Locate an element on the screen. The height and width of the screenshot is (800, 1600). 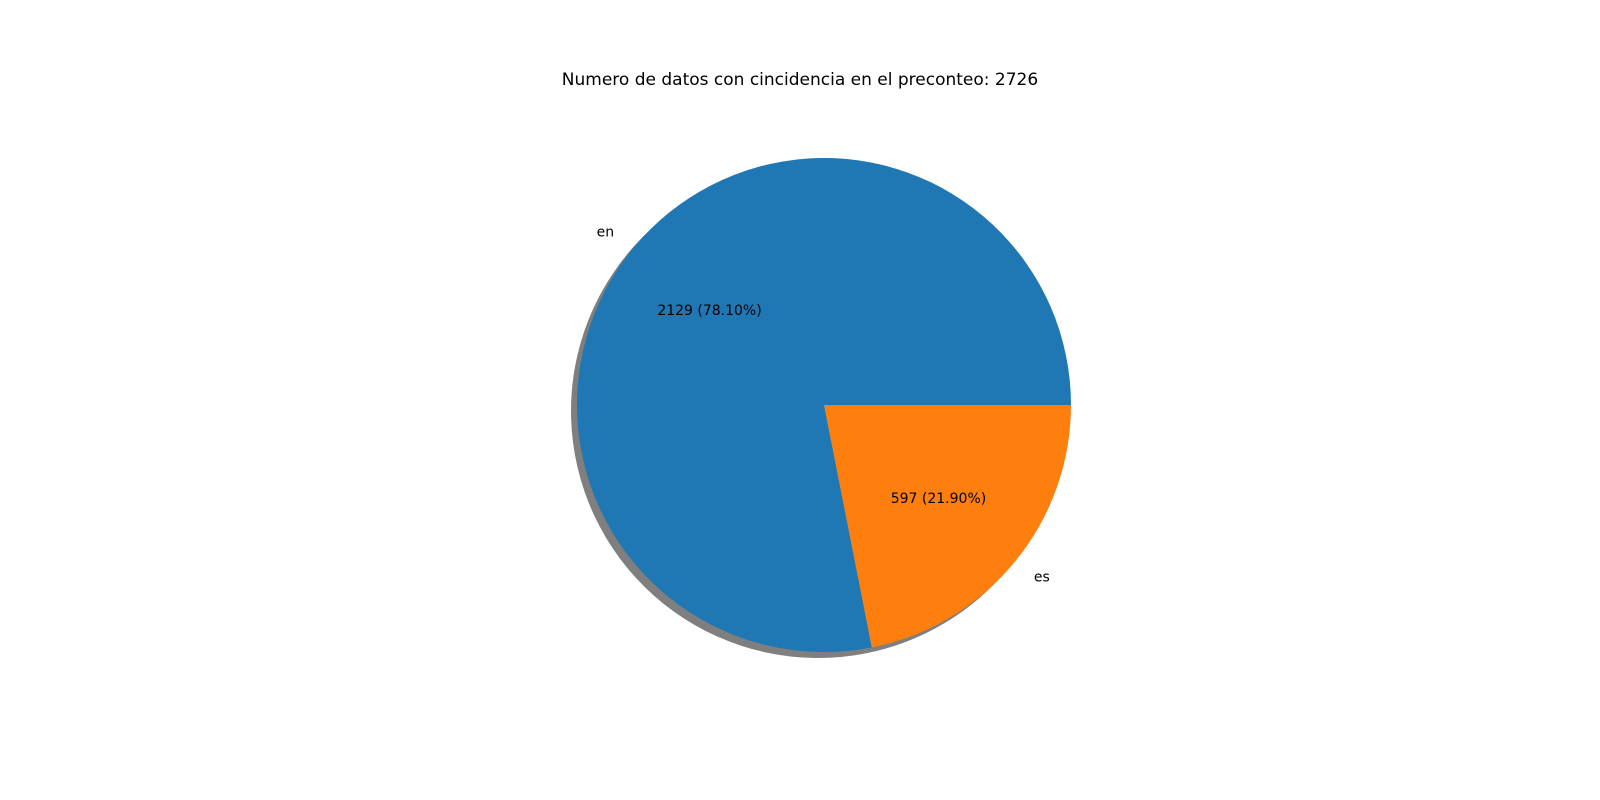
pie-label-en: en is located at coordinates (606, 232).